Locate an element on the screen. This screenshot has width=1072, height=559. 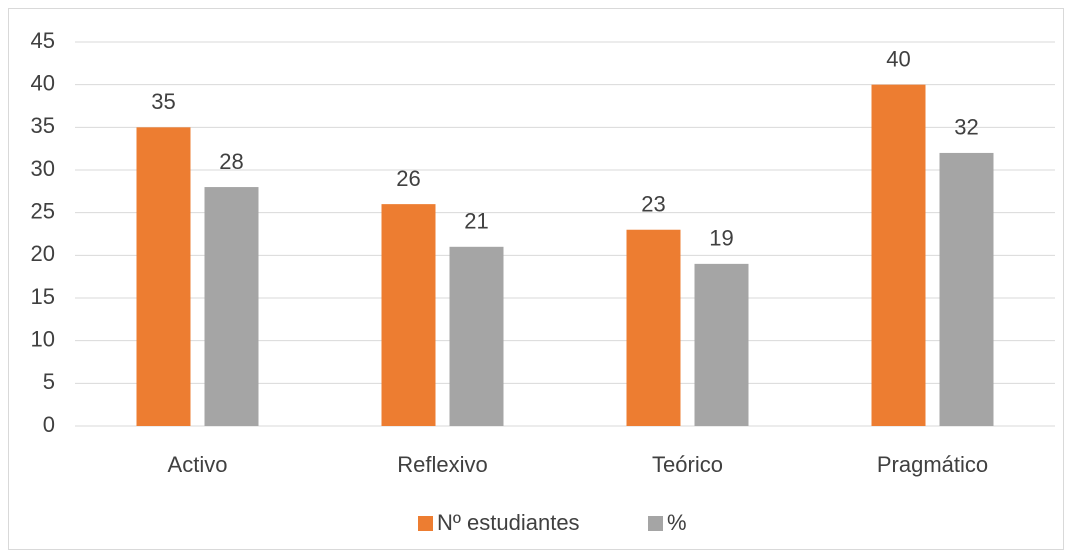
data-label: 35 is located at coordinates (163, 101).